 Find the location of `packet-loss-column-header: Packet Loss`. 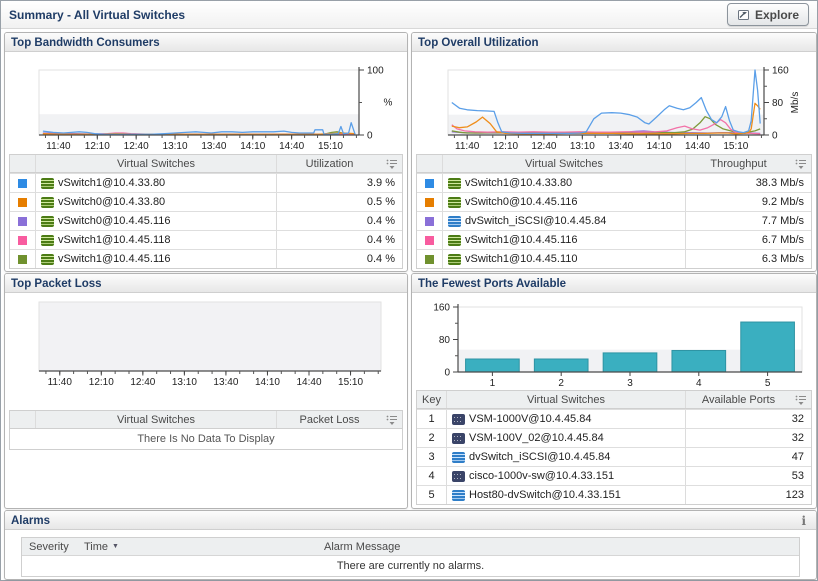

packet-loss-column-header: Packet Loss is located at coordinates (329, 419).